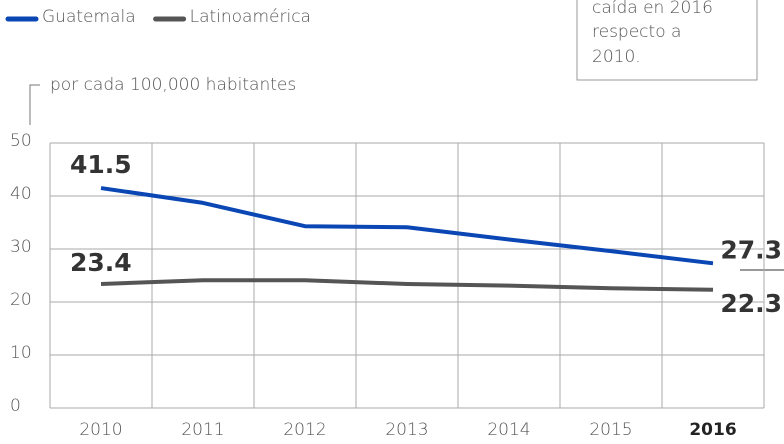  I want to click on x-tick-label: 2014, so click(508, 430).